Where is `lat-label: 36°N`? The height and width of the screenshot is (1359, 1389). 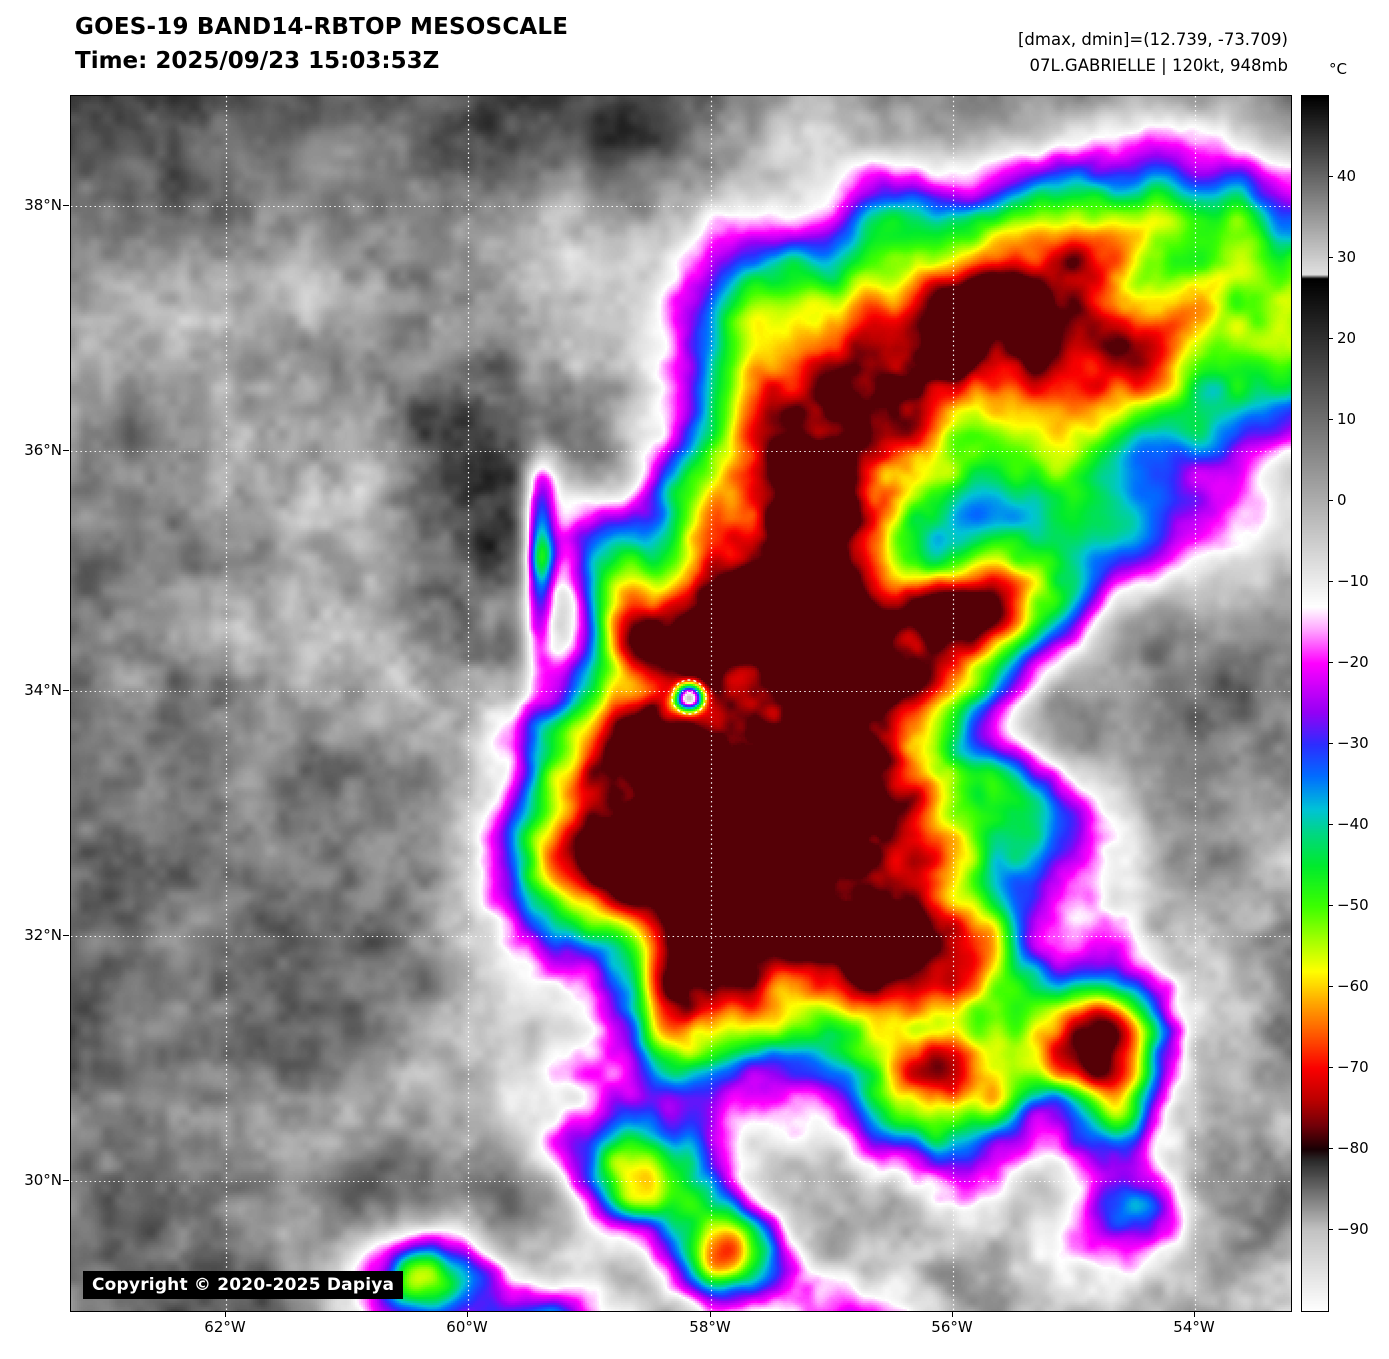
lat-label: 36°N is located at coordinates (43, 450).